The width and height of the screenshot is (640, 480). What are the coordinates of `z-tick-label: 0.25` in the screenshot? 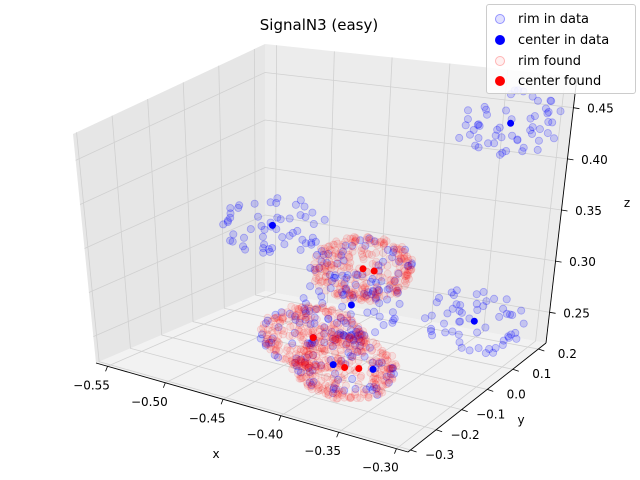 It's located at (576, 313).